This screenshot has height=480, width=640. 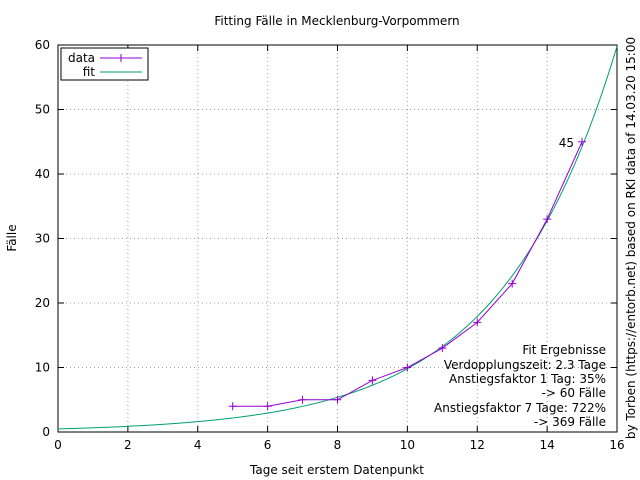 I want to click on fit-results-line: Verdopplungszeit: 2.3 Tage, so click(x=525, y=365).